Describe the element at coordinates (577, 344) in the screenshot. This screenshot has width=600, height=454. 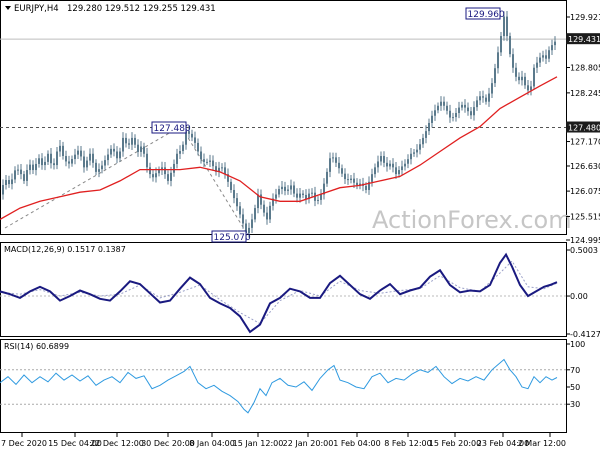
I see `rsi-tick-label: 100` at that location.